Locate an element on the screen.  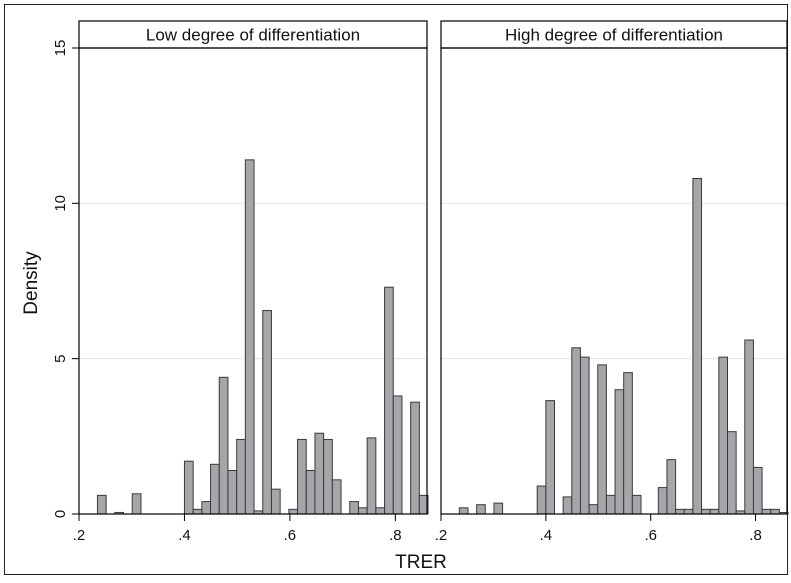
panel-title: High degree of differentiation is located at coordinates (614, 35).